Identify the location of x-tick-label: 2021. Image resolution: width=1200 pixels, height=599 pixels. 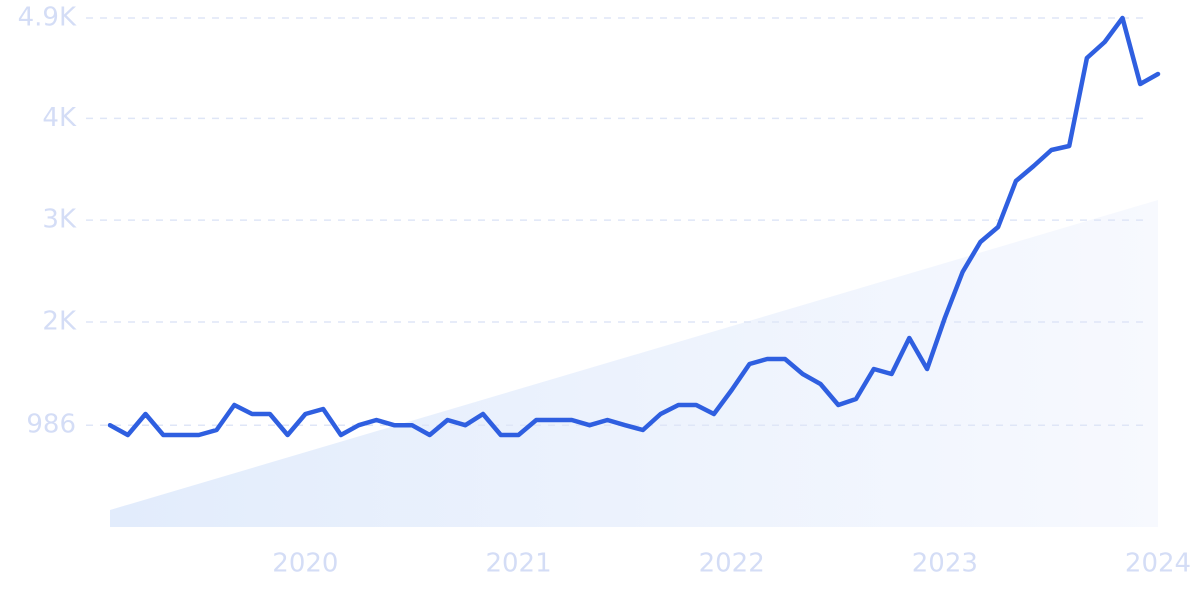
(518, 564).